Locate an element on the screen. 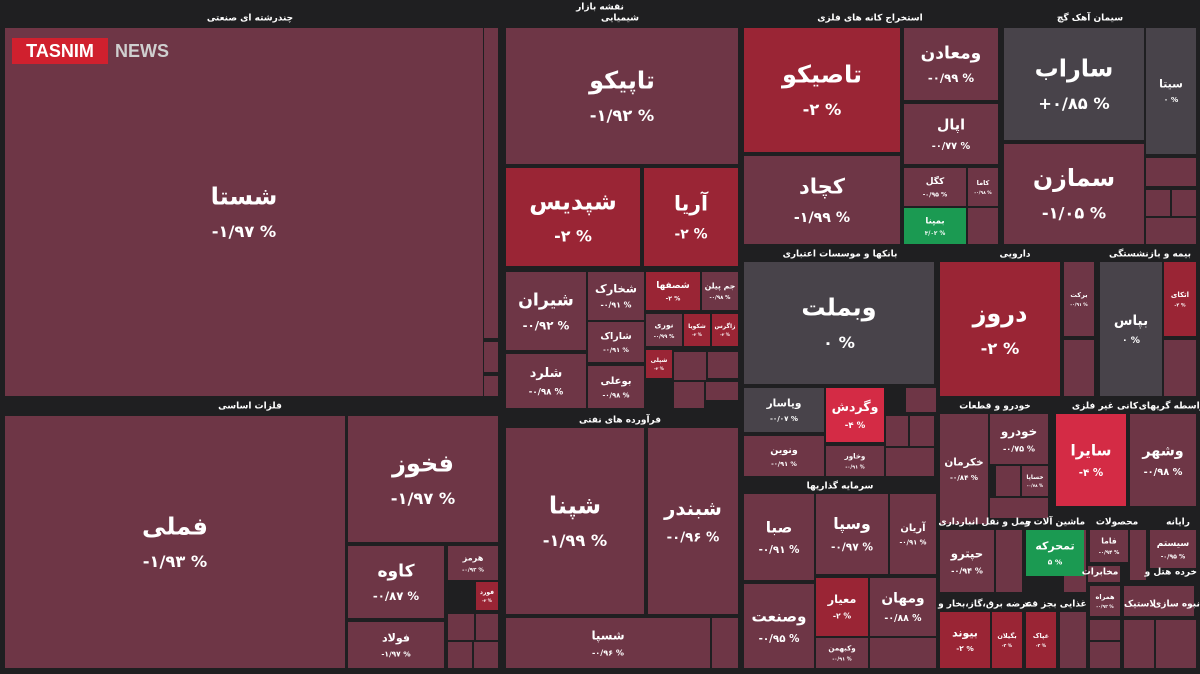  stock-name: نوری is located at coordinates (664, 324).